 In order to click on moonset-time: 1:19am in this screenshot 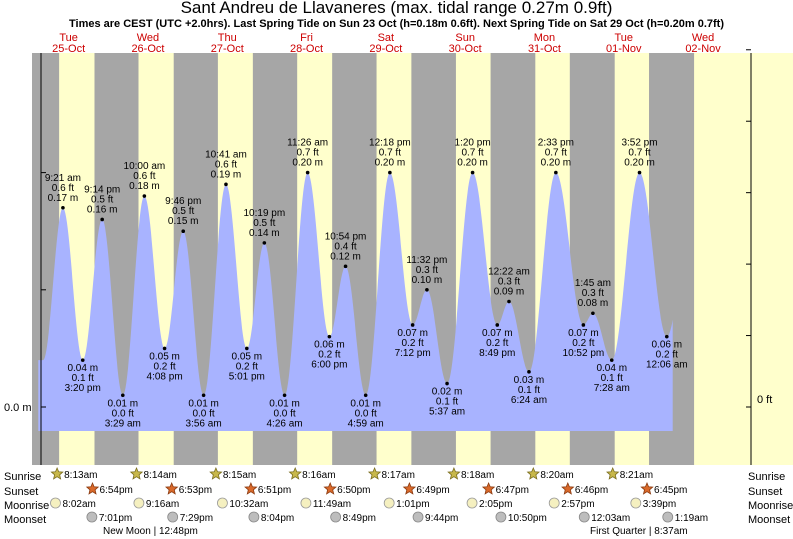, I will do `click(691, 518)`.